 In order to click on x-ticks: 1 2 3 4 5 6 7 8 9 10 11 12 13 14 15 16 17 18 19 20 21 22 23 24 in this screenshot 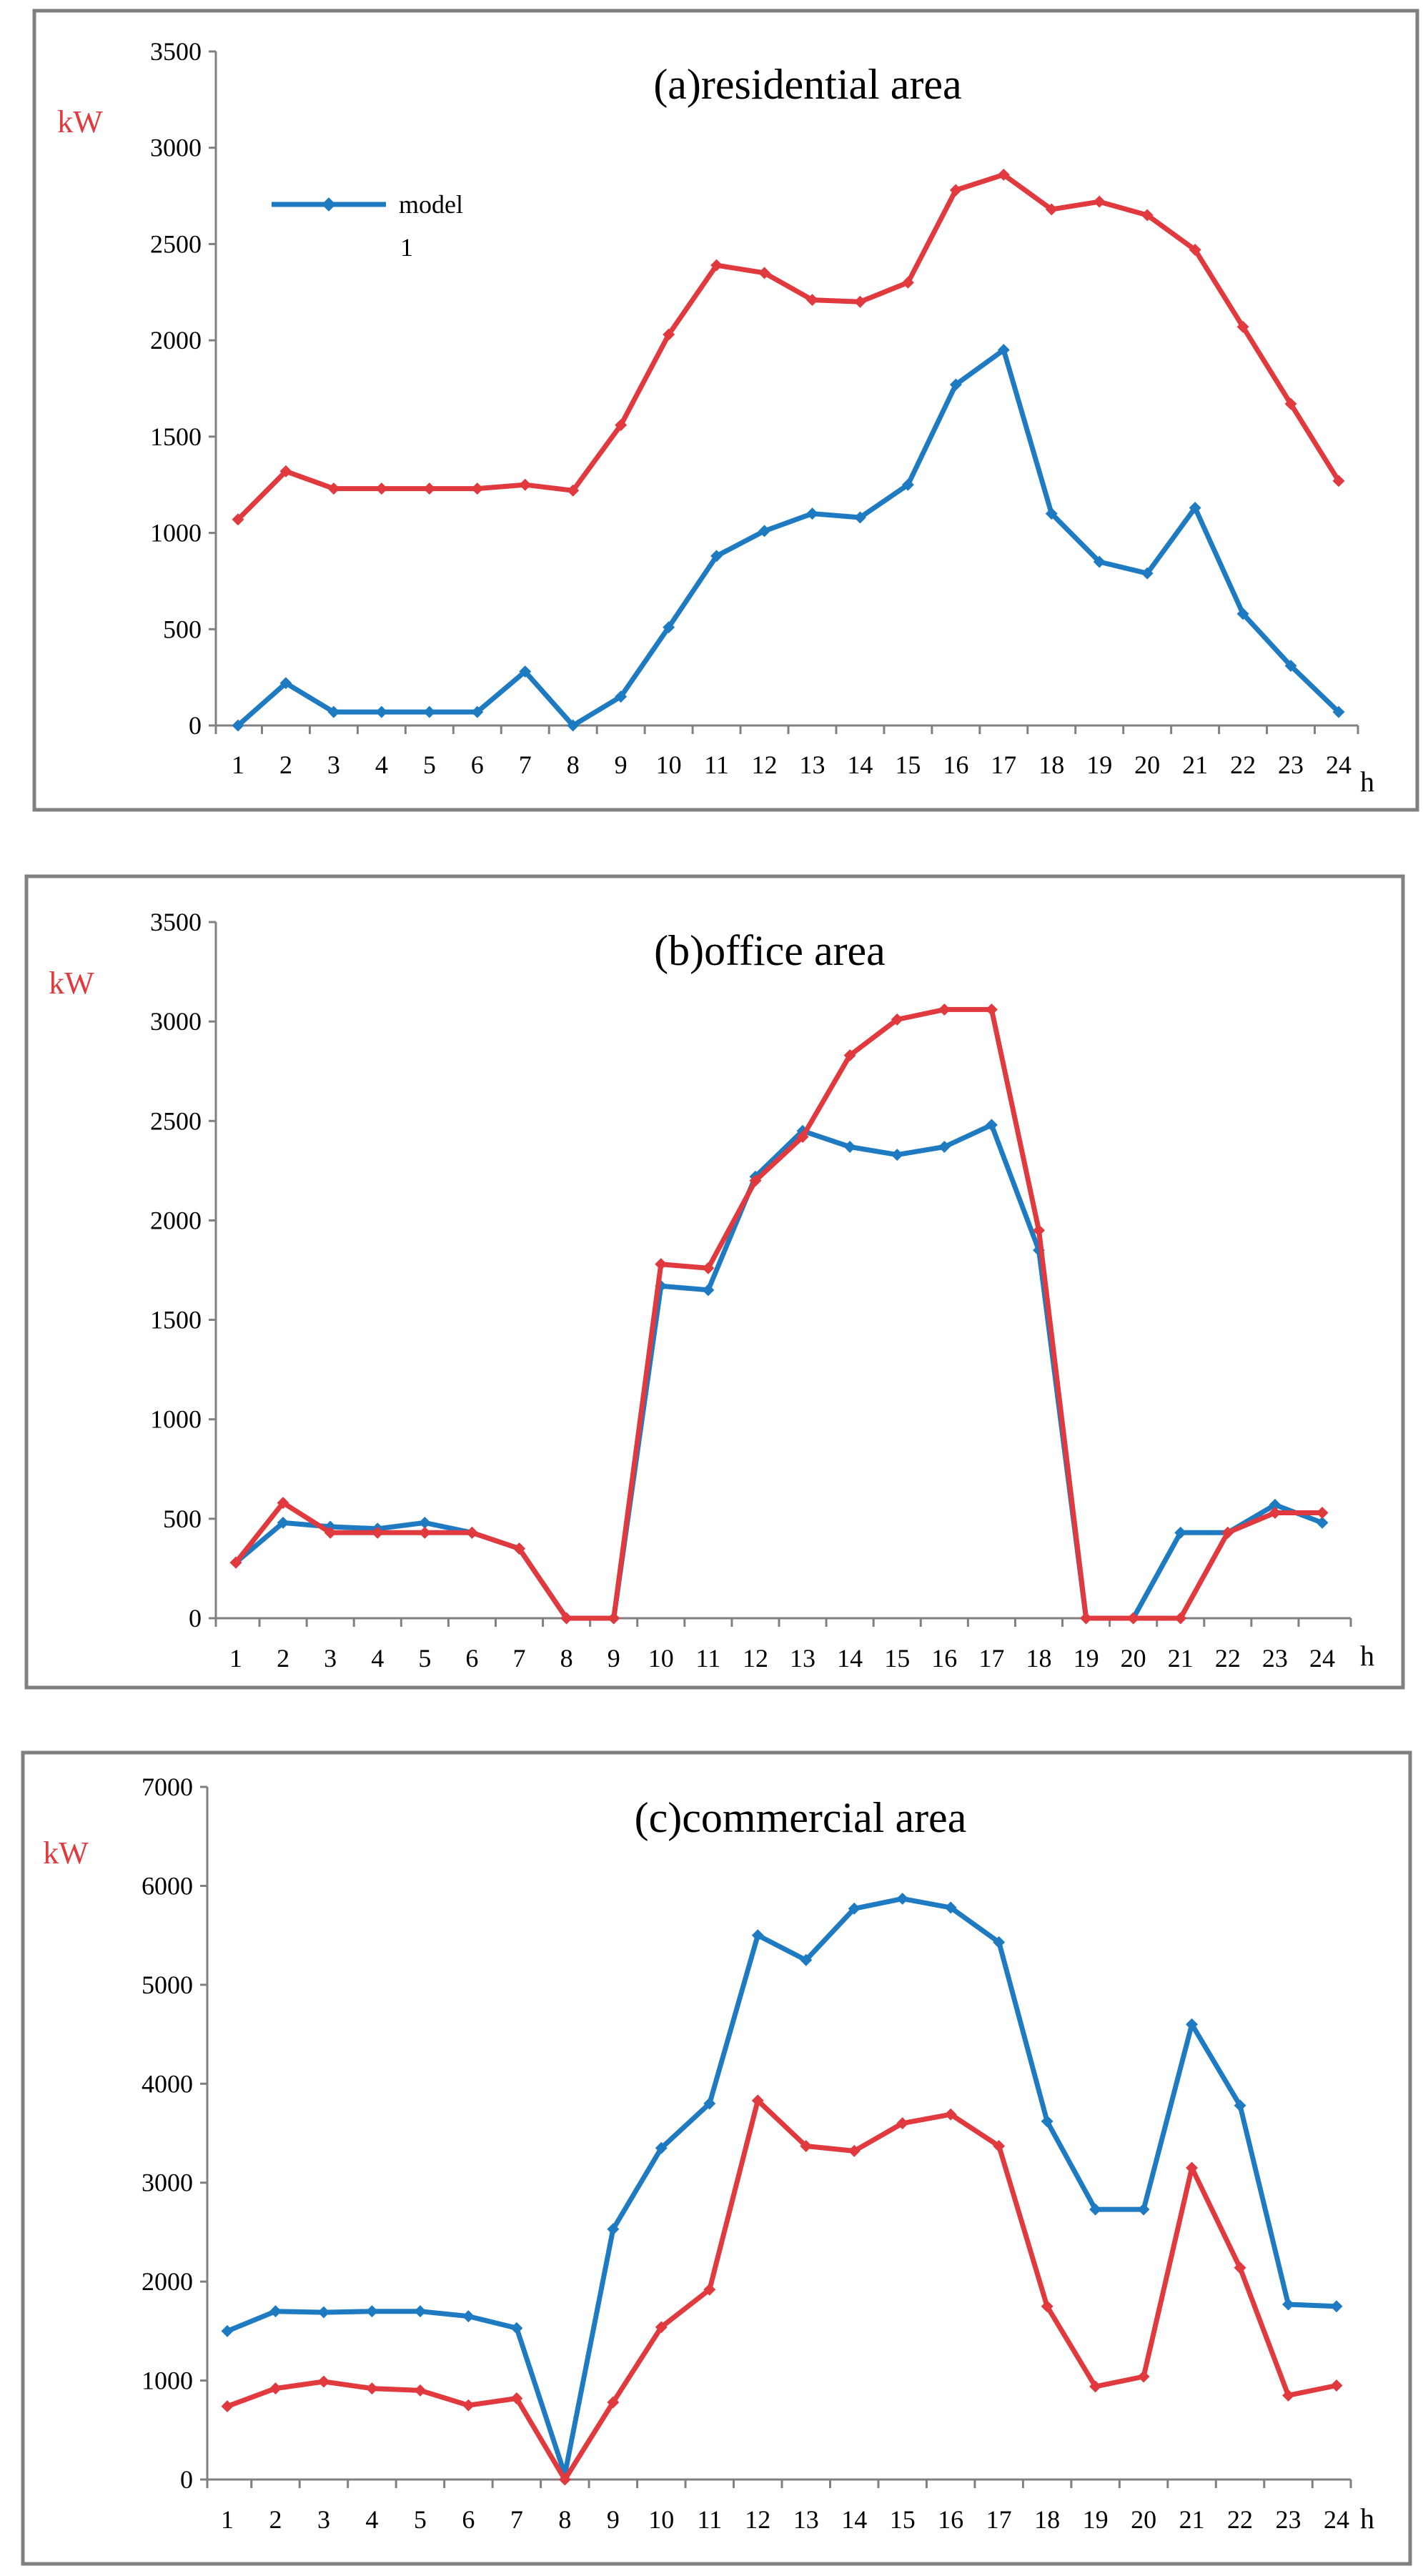, I will do `click(783, 1646)`.